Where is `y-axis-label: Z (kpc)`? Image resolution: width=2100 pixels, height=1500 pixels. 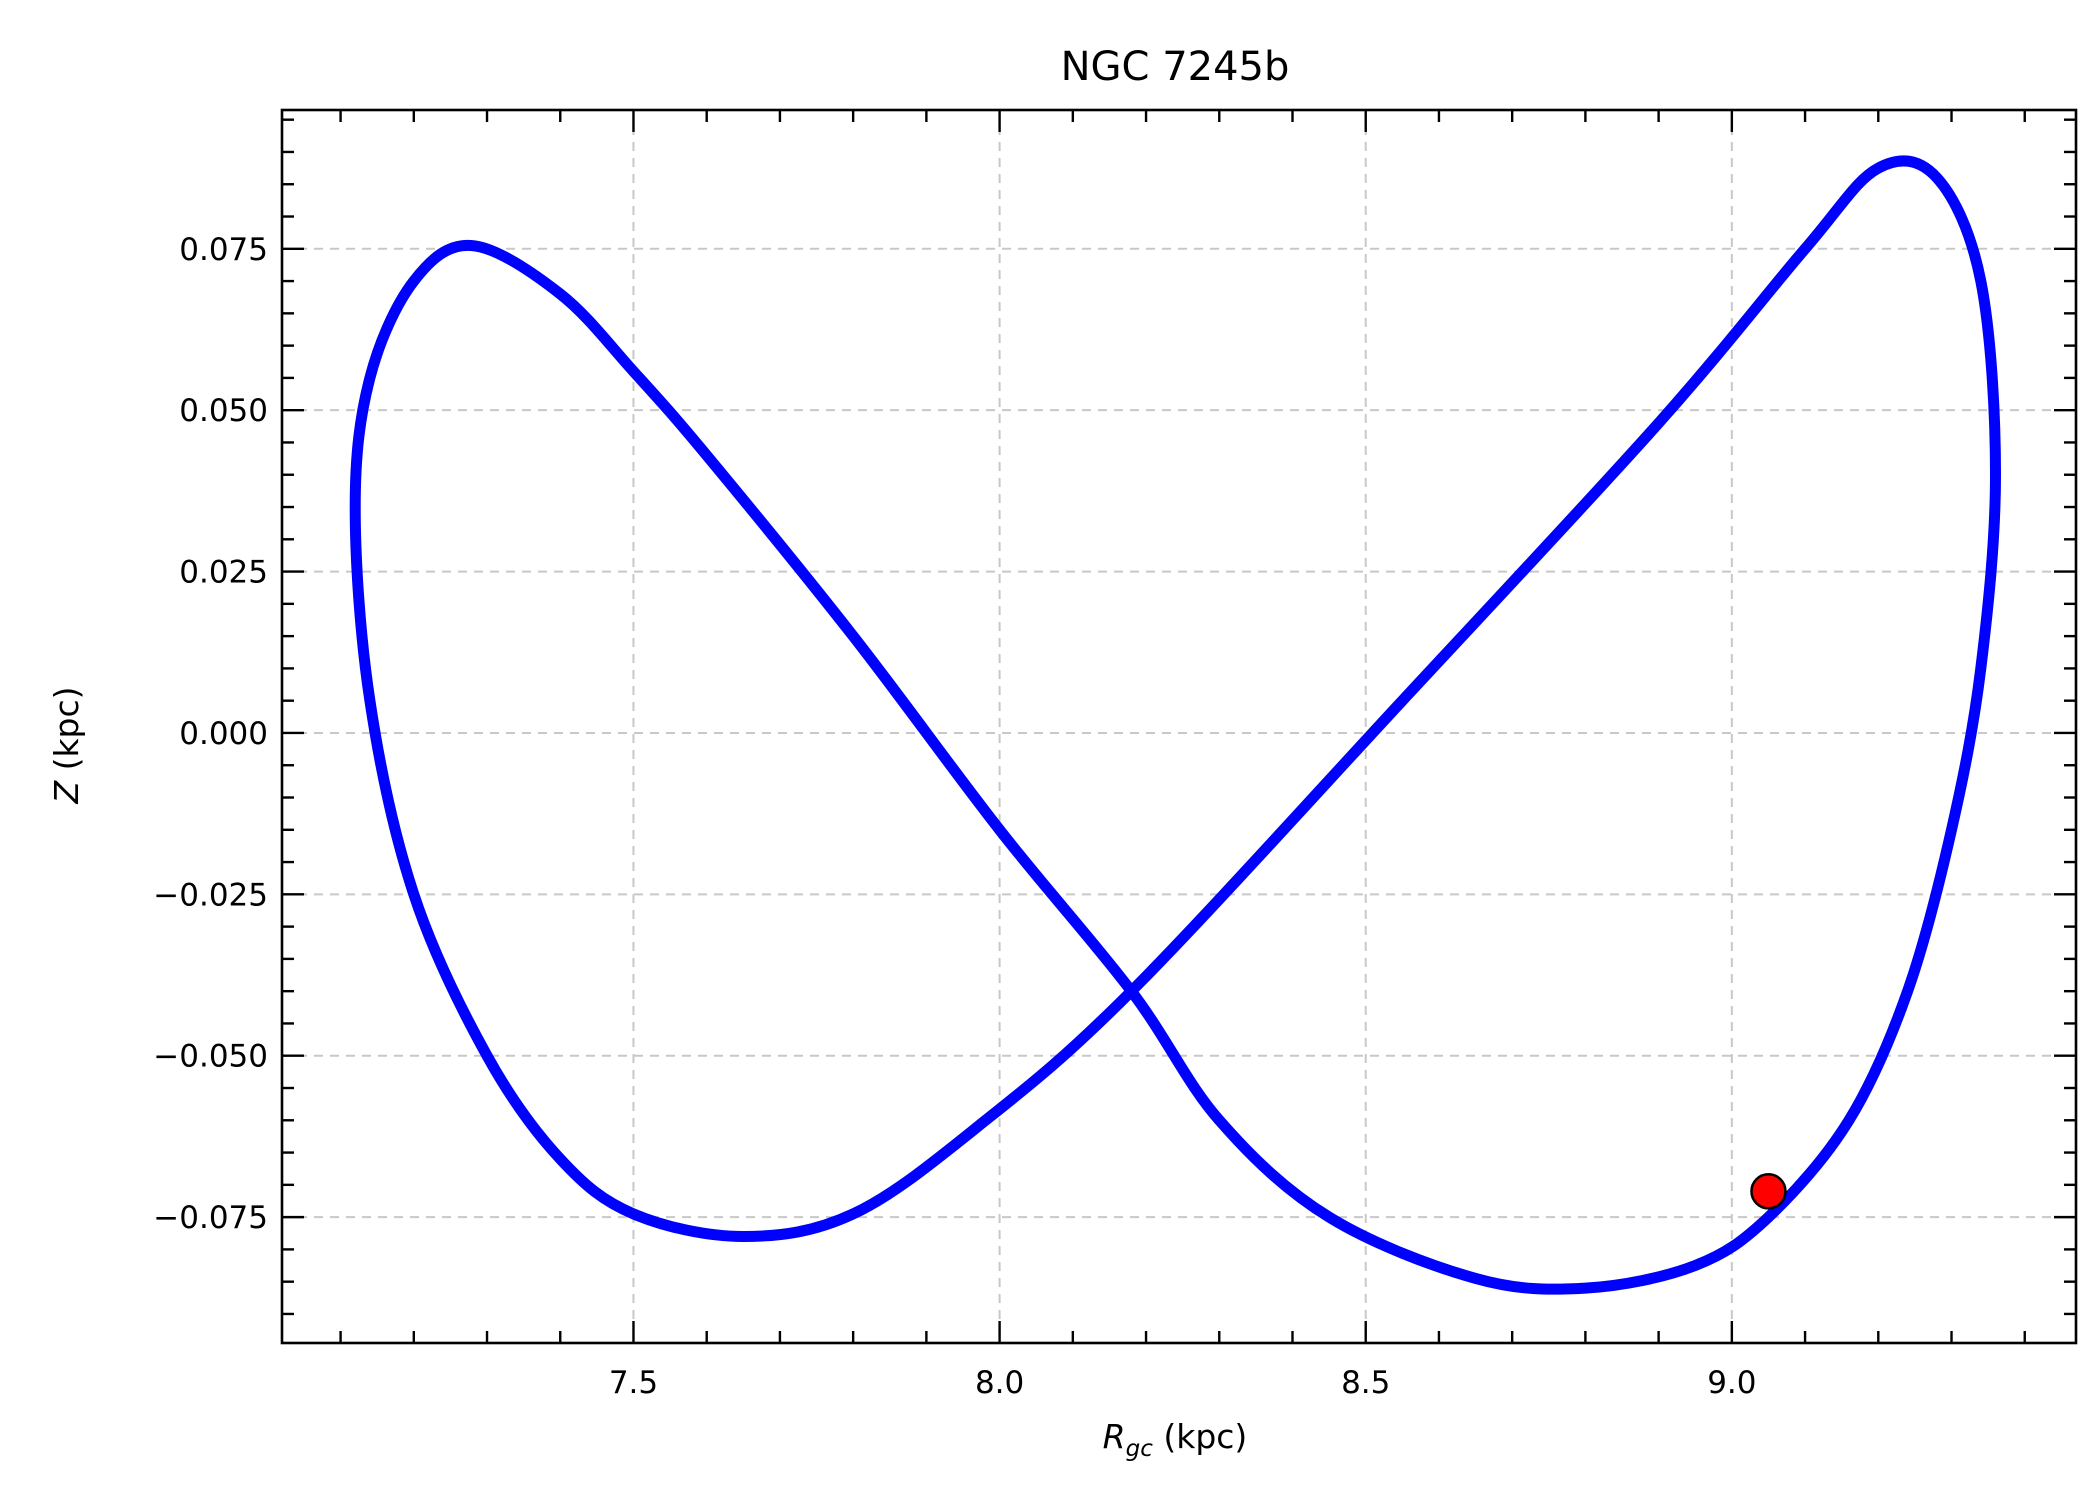 y-axis-label: Z (kpc) is located at coordinates (66, 745).